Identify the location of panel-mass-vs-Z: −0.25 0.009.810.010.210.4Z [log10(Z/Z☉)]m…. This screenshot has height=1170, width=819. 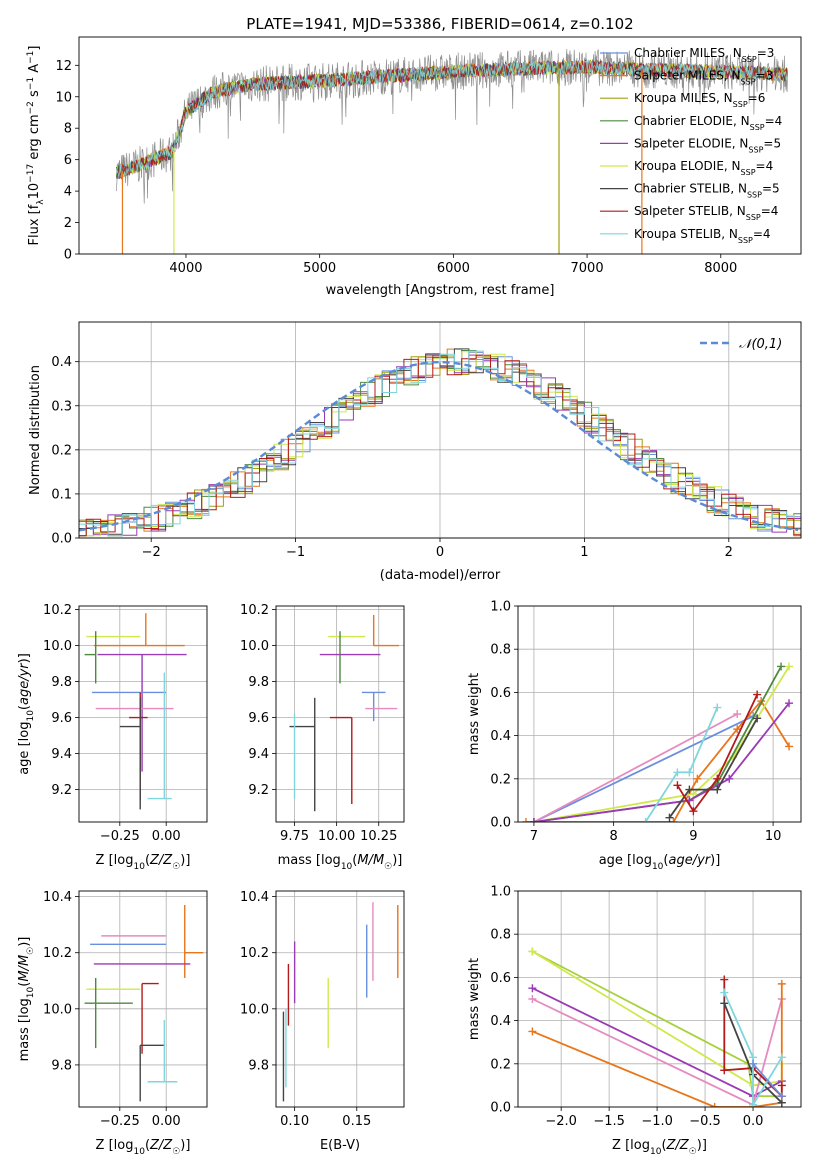
(112, 1023).